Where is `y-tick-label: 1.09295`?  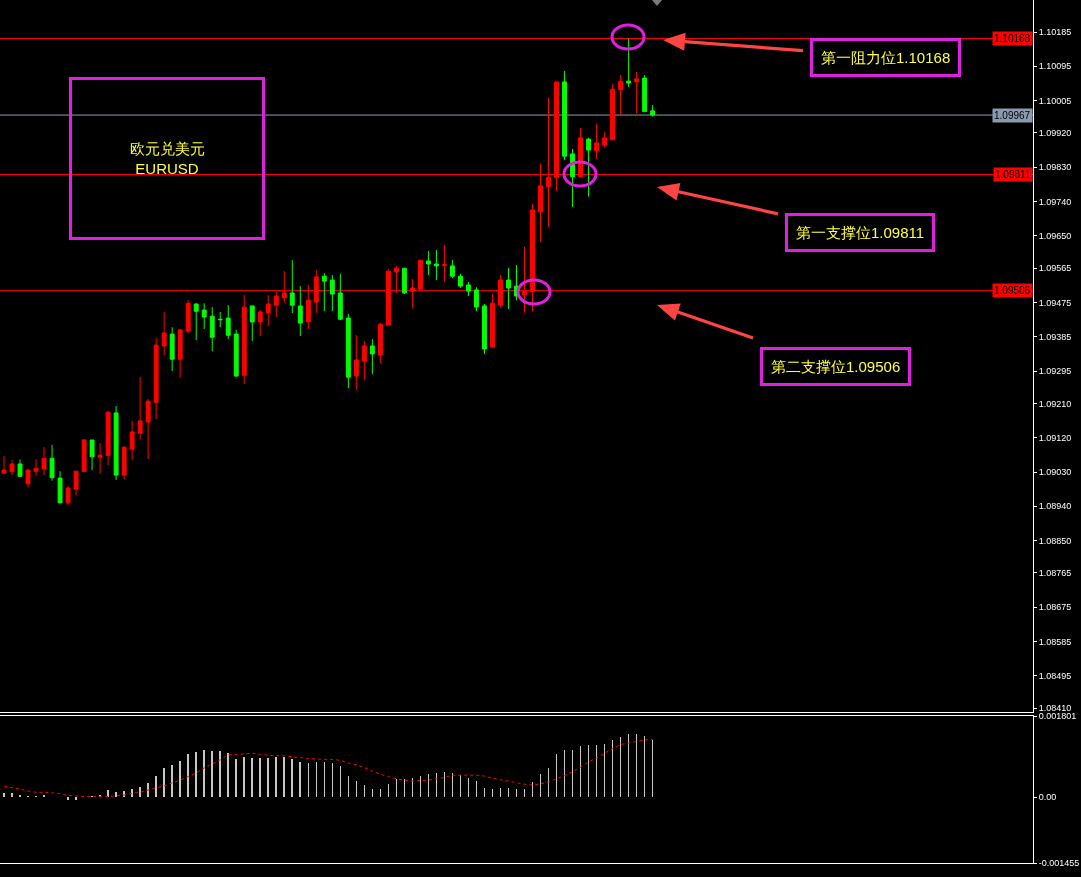 y-tick-label: 1.09295 is located at coordinates (1055, 371).